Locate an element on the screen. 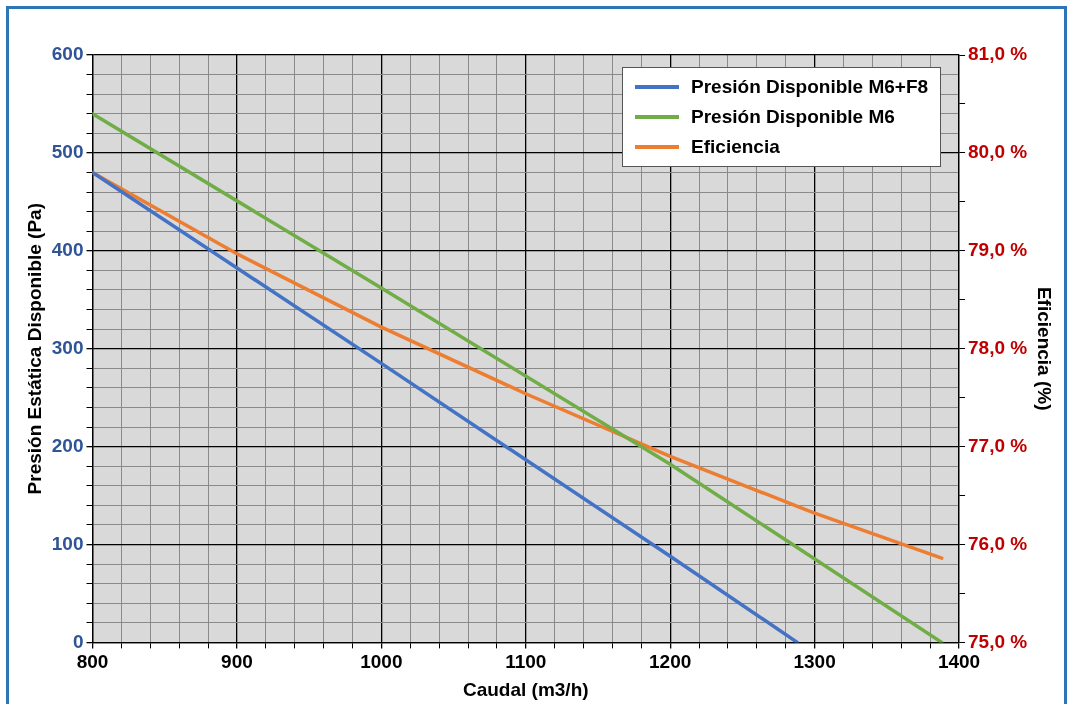 The width and height of the screenshot is (1077, 704). x-tick-label: 1400 is located at coordinates (959, 662).